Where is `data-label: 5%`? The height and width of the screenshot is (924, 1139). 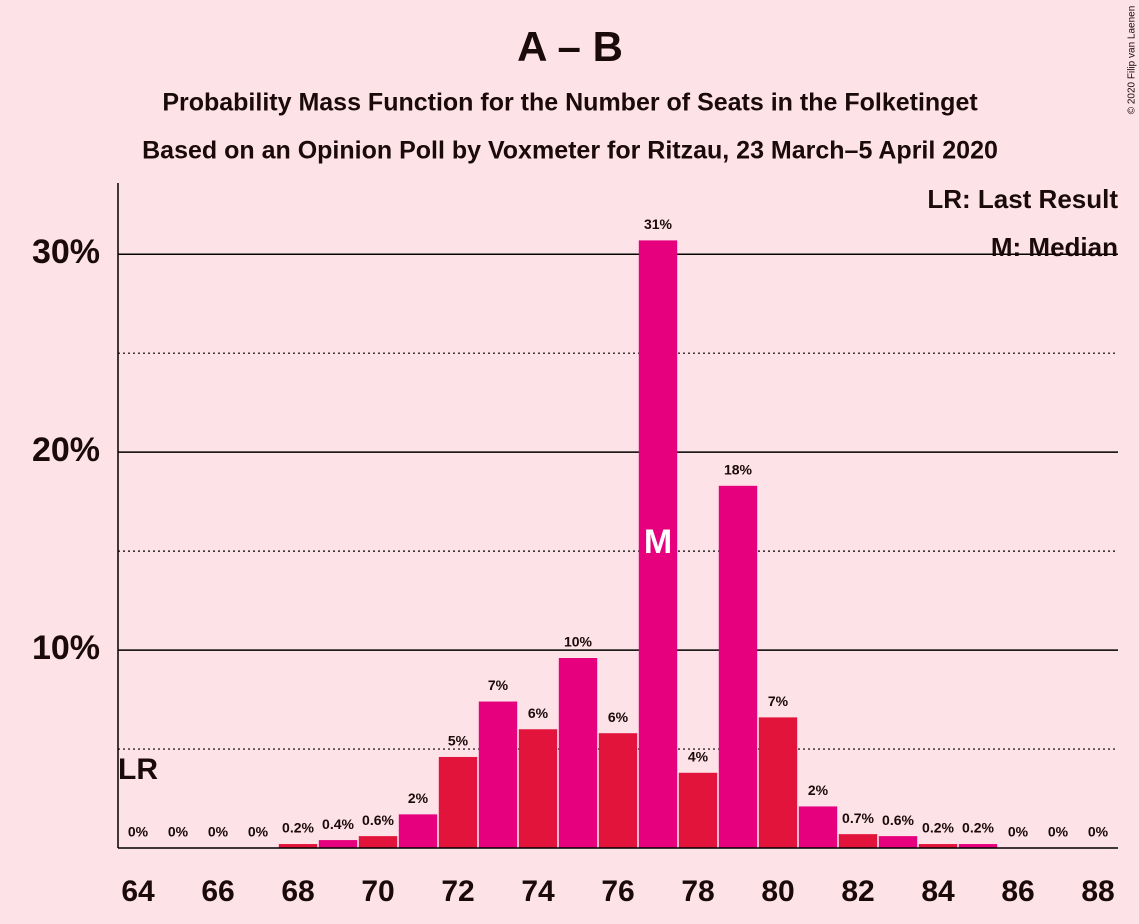
data-label: 5% is located at coordinates (458, 741).